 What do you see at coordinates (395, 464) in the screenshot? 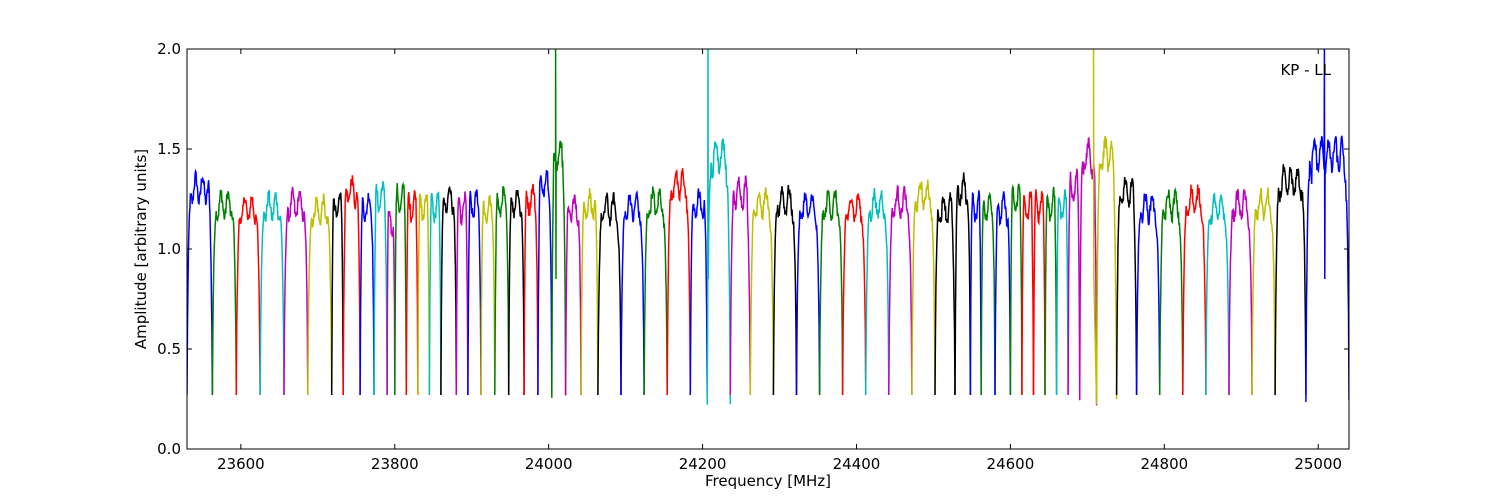
I see `x-tick-label: 23800` at bounding box center [395, 464].